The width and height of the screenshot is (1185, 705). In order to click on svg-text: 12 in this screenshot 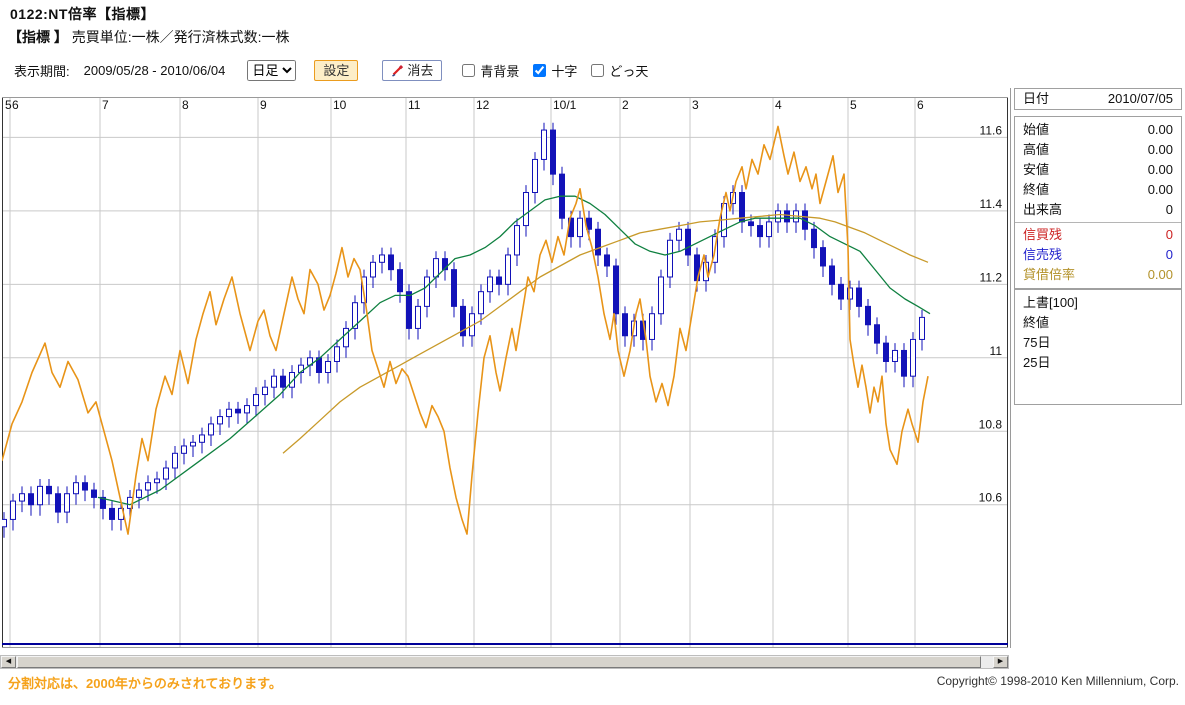, I will do `click(483, 105)`.